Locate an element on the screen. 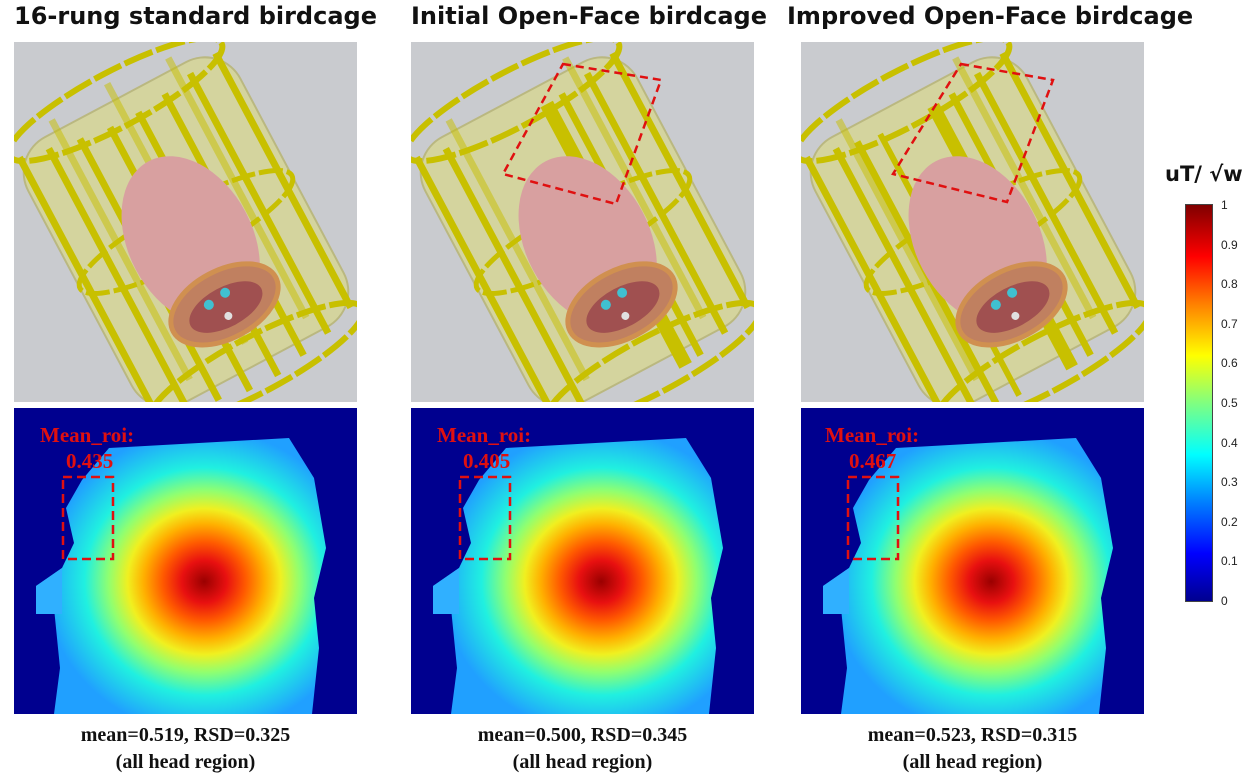 The width and height of the screenshot is (1259, 779). birdcage-render-improved is located at coordinates (972, 222).